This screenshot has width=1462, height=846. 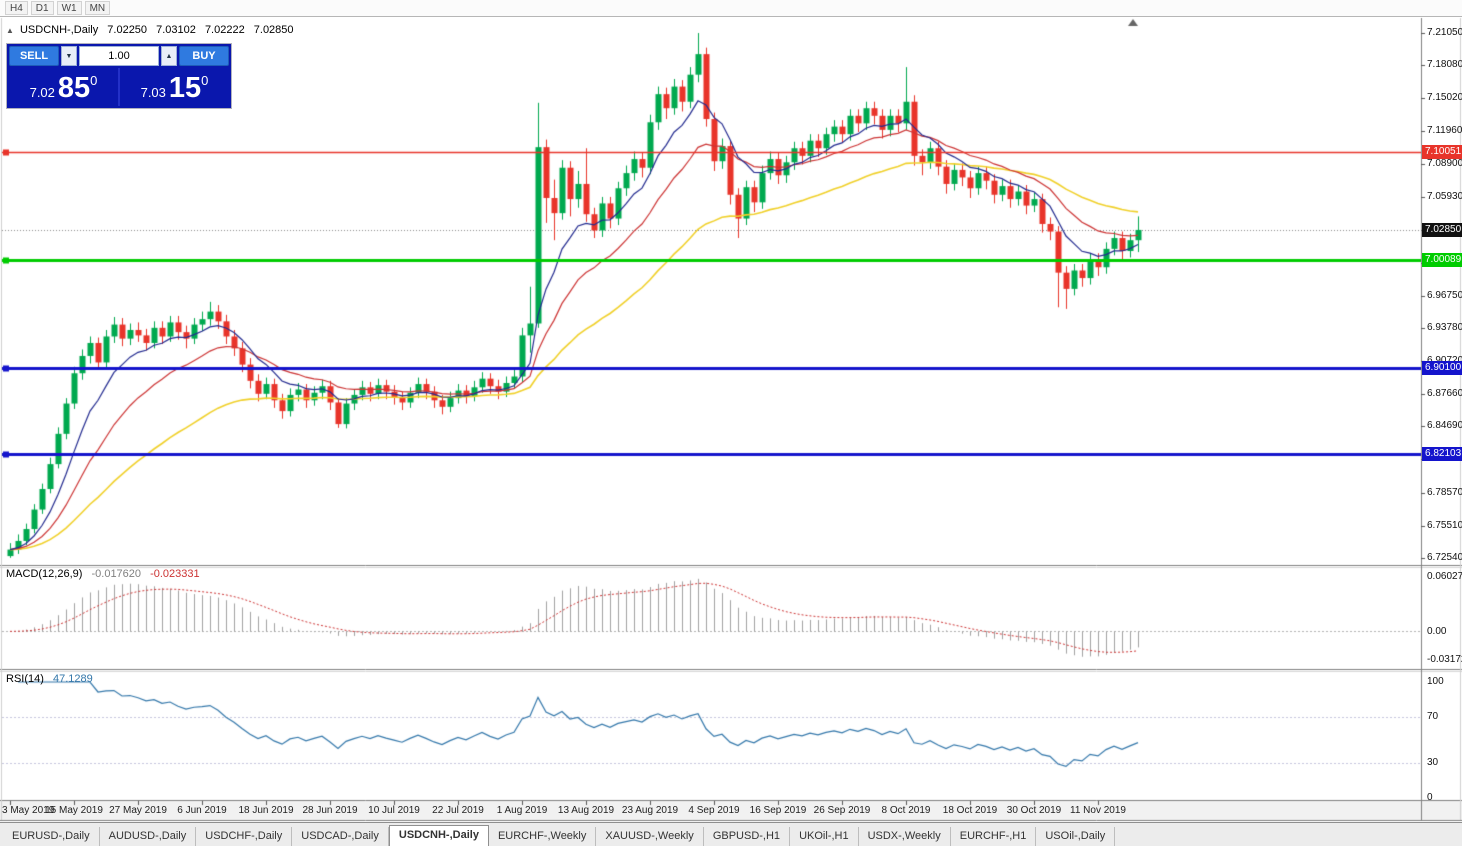 What do you see at coordinates (202, 810) in the screenshot?
I see `date-axis-label: 6 Jun 2019` at bounding box center [202, 810].